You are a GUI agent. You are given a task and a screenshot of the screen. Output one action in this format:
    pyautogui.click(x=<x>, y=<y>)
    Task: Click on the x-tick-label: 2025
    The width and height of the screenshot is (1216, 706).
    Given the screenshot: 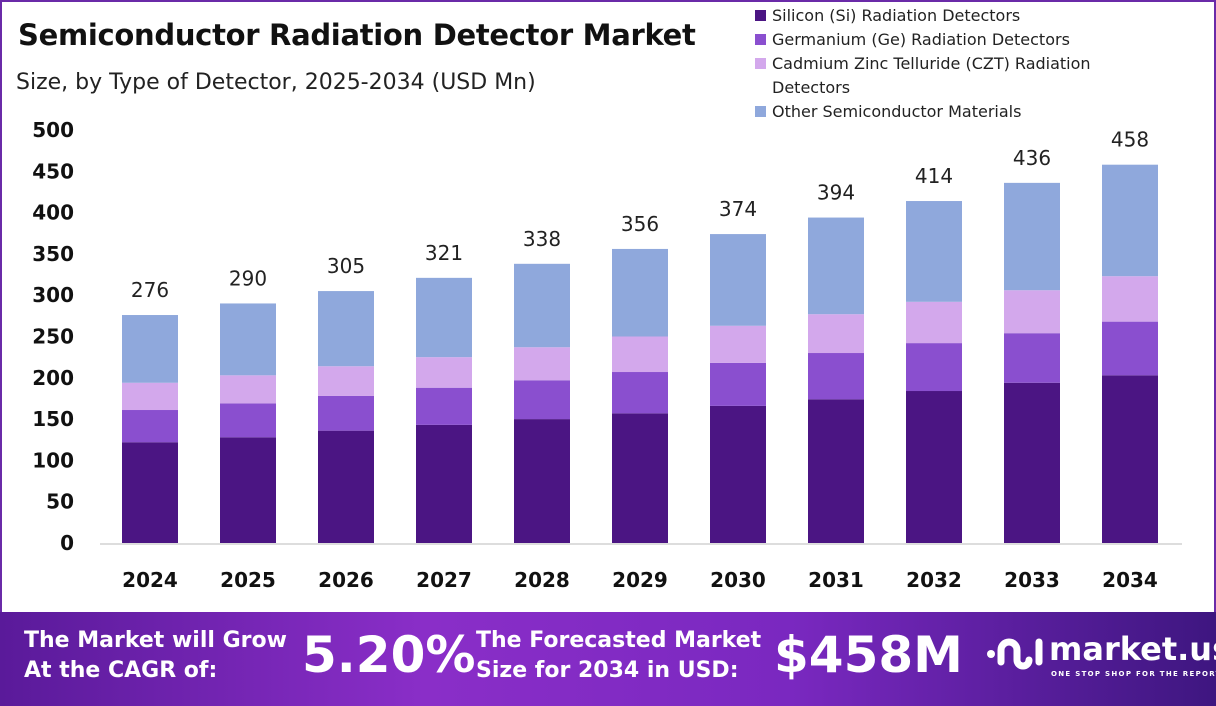 What is the action you would take?
    pyautogui.click(x=248, y=580)
    